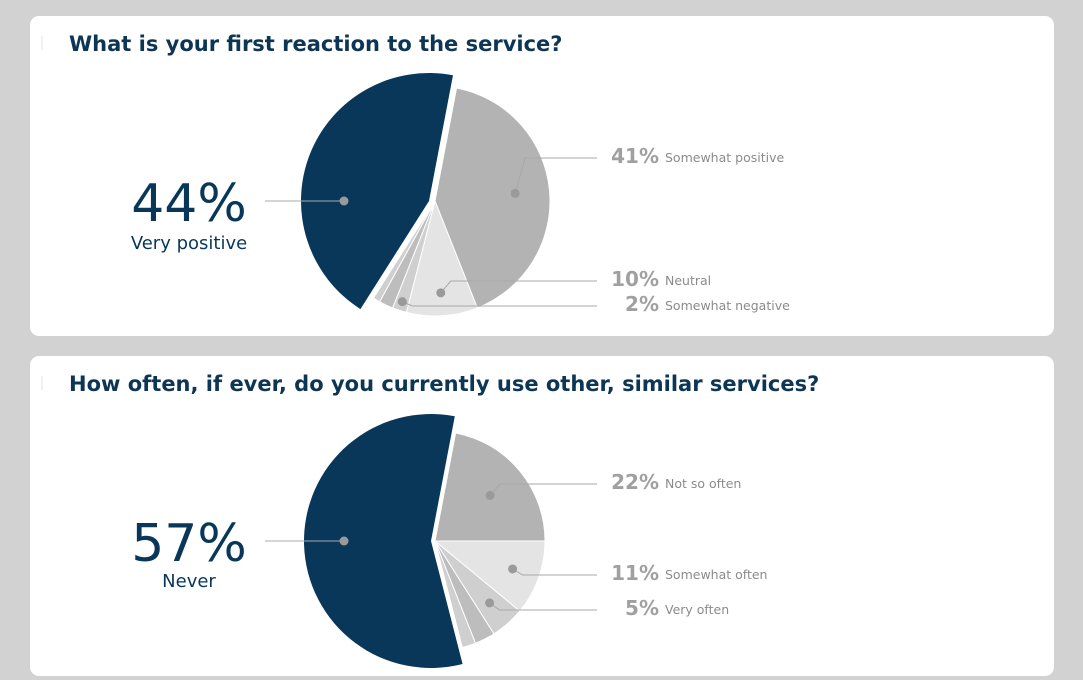  I want to click on slice-percent-neutral: 10%, so click(635, 279).